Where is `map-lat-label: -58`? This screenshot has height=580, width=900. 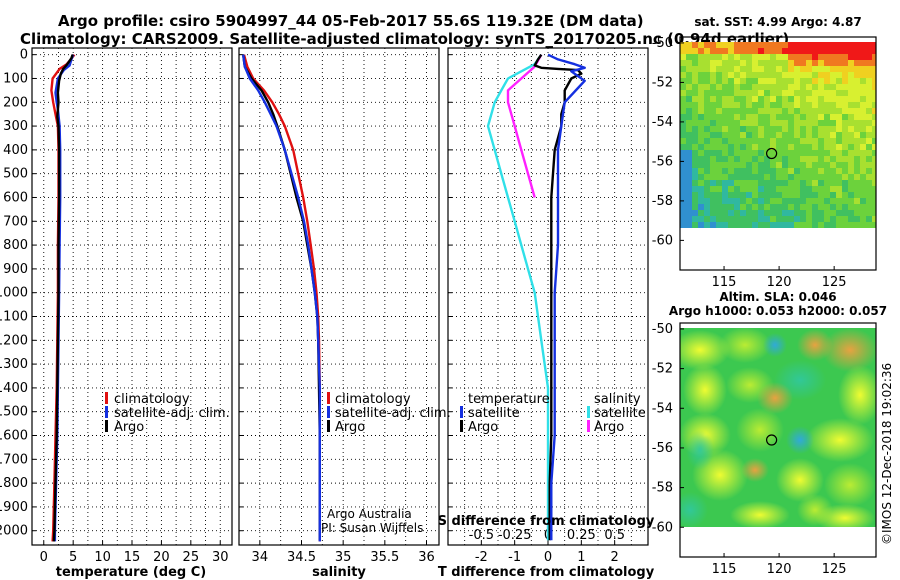
map-lat-label: -58 is located at coordinates (662, 488).